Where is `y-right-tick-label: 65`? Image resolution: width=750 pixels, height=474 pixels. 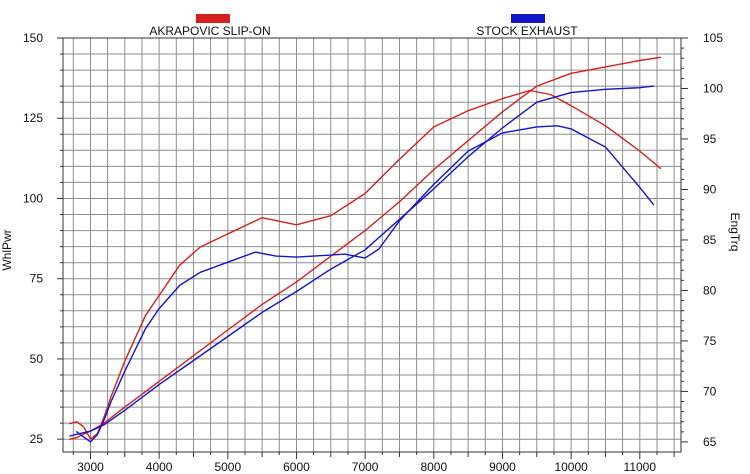 y-right-tick-label: 65 is located at coordinates (710, 442).